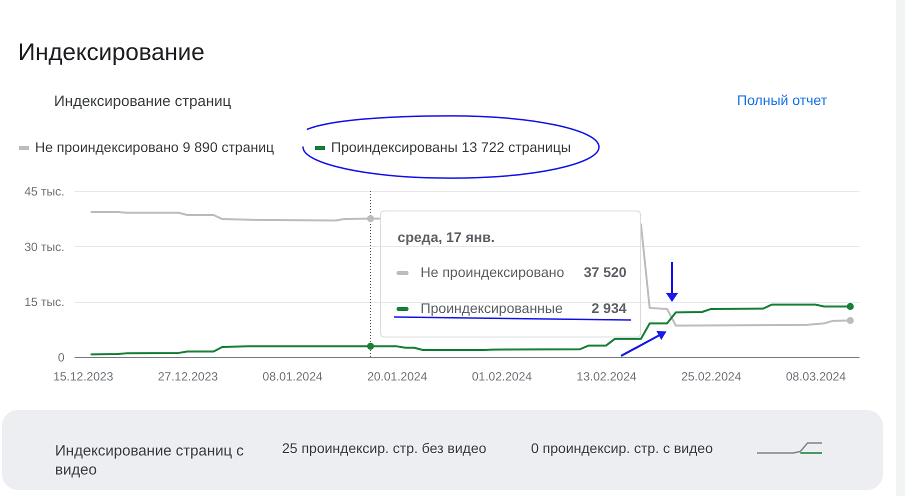 This screenshot has width=905, height=496. Describe the element at coordinates (61, 357) in the screenshot. I see `y-tick-label: 0` at that location.